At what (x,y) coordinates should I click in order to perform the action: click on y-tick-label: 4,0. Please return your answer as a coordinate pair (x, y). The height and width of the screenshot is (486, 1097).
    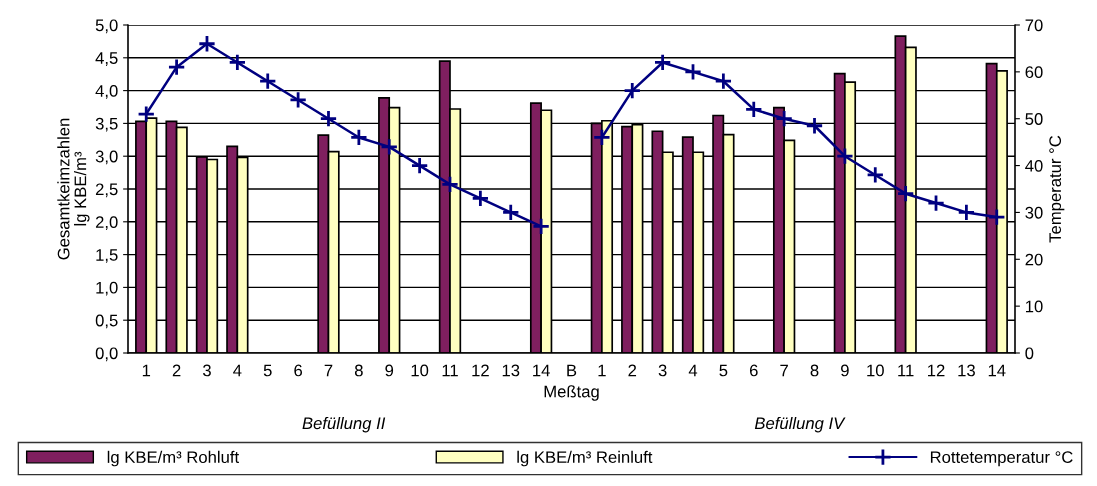
    Looking at the image, I should click on (106, 92).